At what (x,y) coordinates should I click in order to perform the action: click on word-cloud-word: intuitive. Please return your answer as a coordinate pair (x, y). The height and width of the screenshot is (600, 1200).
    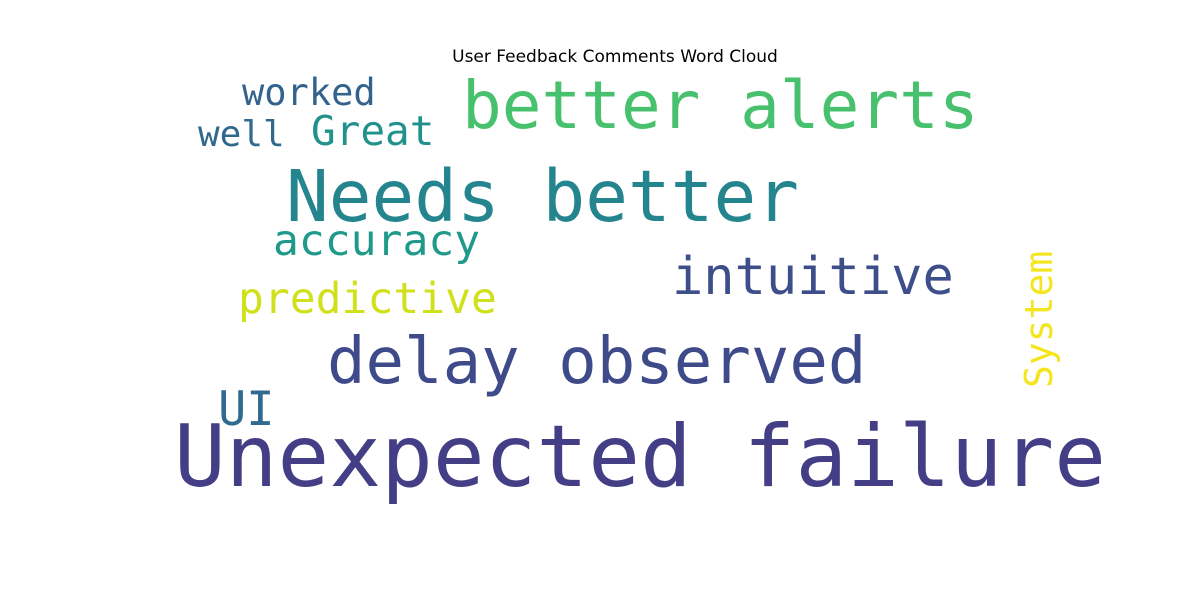
    Looking at the image, I should click on (813, 277).